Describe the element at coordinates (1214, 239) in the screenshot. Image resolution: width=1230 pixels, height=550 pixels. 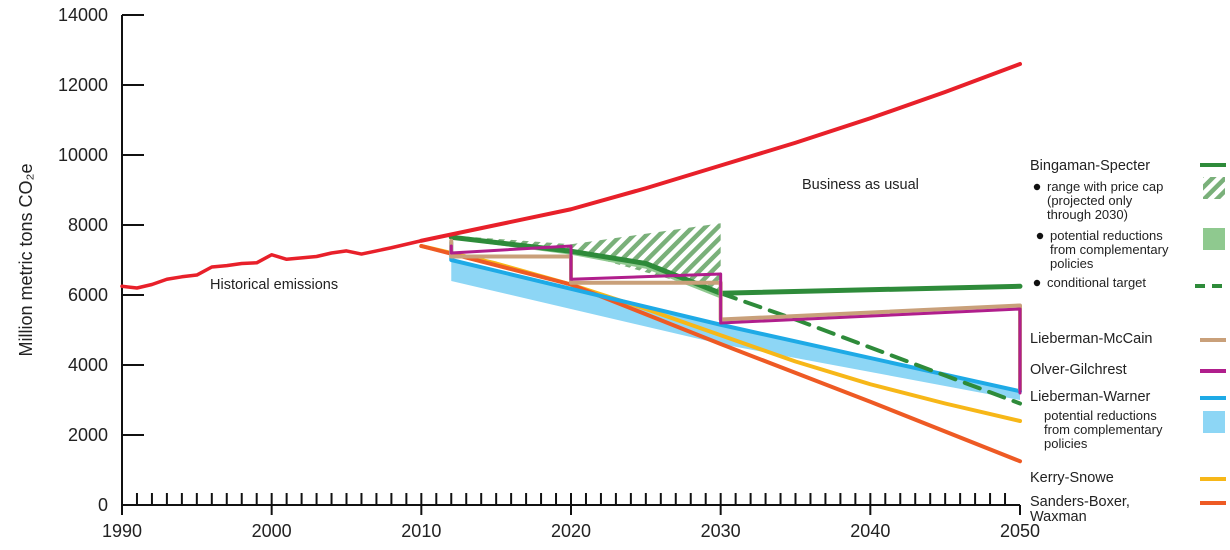
I see `legend-swatch-bingaman-complementary` at that location.